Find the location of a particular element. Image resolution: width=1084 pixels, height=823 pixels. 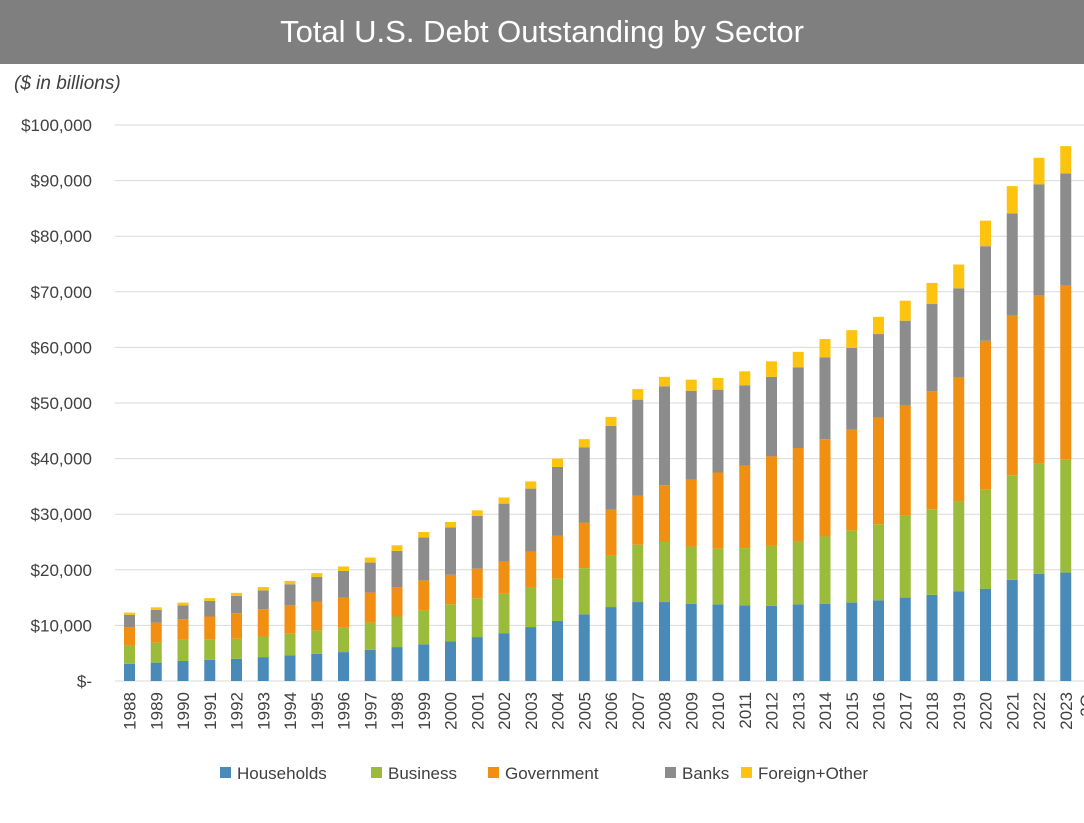

x-tick-label: 2009 is located at coordinates (691, 711).